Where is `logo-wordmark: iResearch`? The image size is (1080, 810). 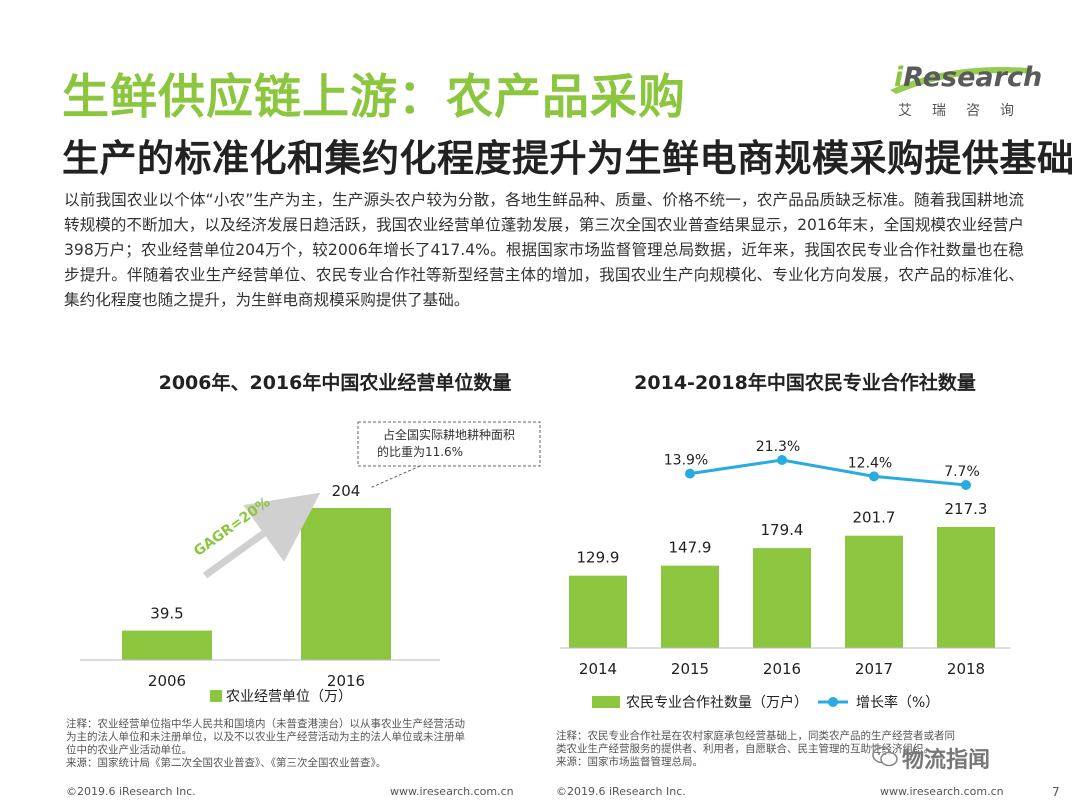 logo-wordmark: iResearch is located at coordinates (968, 77).